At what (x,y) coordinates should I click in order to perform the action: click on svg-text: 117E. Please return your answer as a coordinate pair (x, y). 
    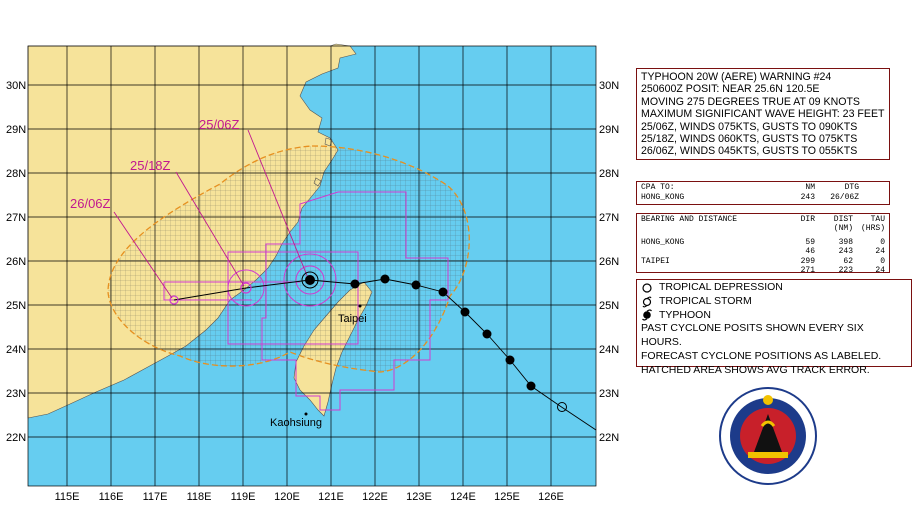
    Looking at the image, I should click on (155, 497).